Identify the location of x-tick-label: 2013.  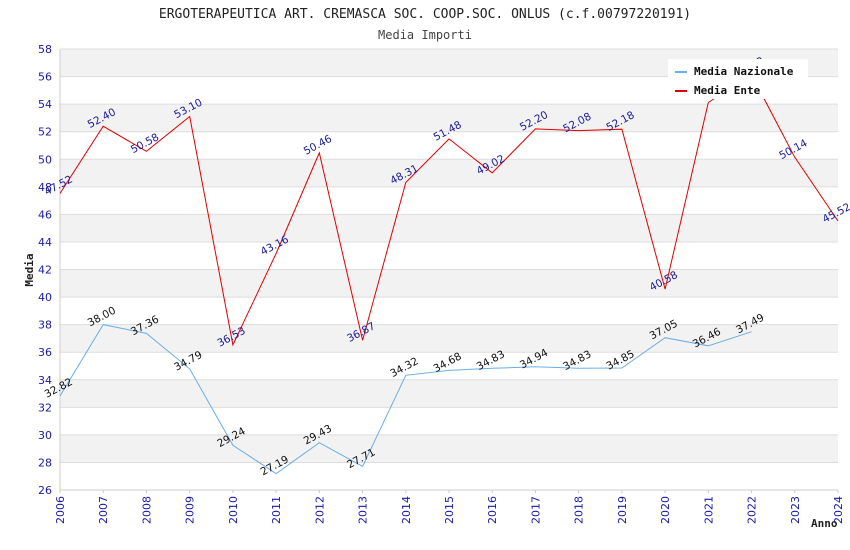
(363, 510).